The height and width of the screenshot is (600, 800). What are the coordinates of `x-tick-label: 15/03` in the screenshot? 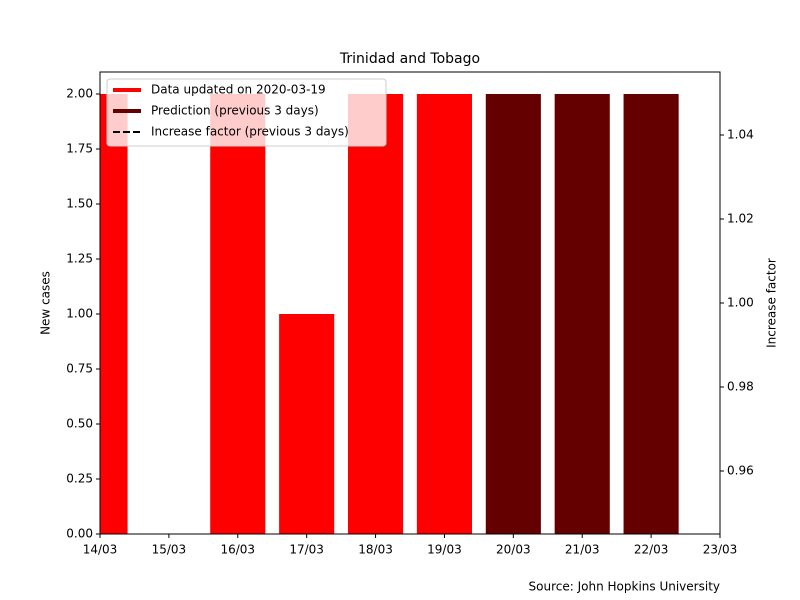 It's located at (169, 550).